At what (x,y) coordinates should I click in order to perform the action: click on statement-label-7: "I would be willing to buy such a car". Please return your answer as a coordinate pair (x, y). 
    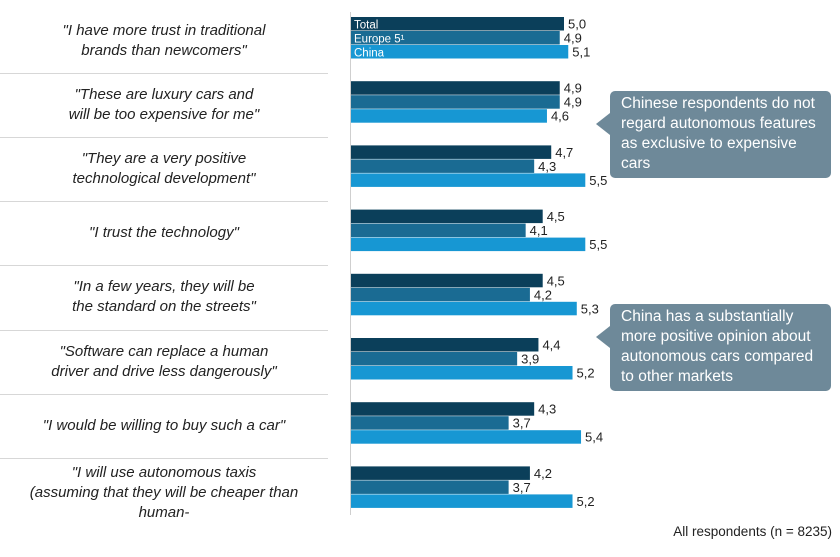
    Looking at the image, I should click on (164, 425).